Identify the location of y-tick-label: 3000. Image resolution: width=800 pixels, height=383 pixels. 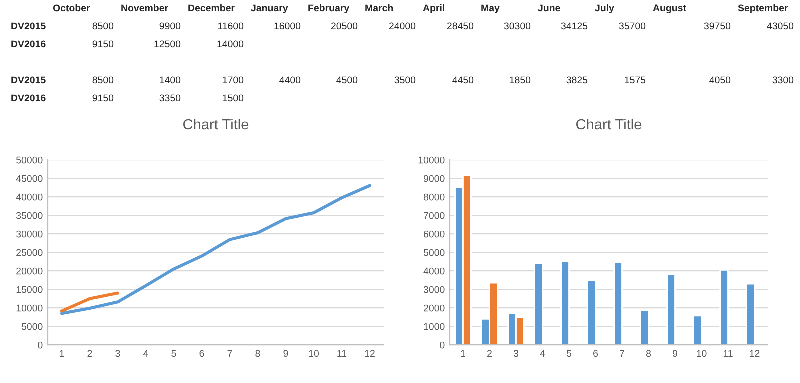
(434, 290).